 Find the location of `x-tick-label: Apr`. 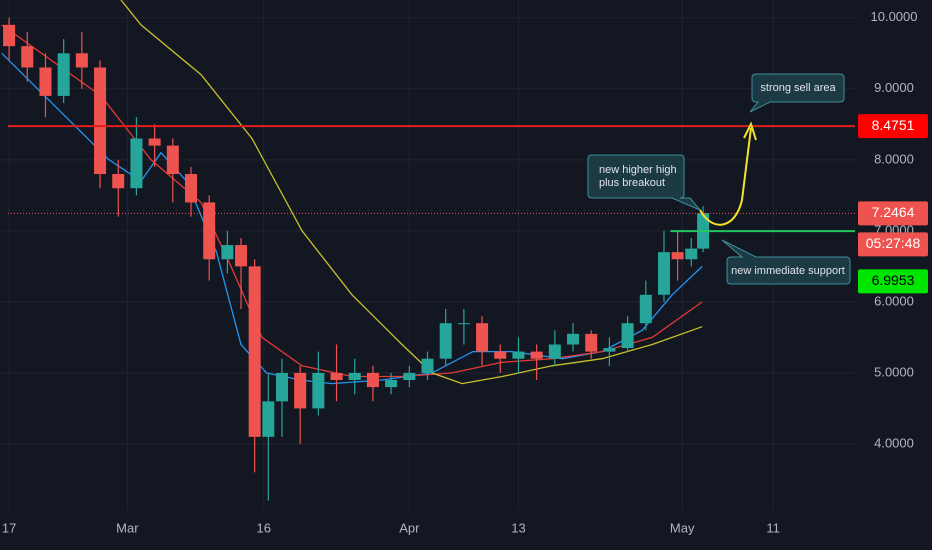

x-tick-label: Apr is located at coordinates (409, 527).